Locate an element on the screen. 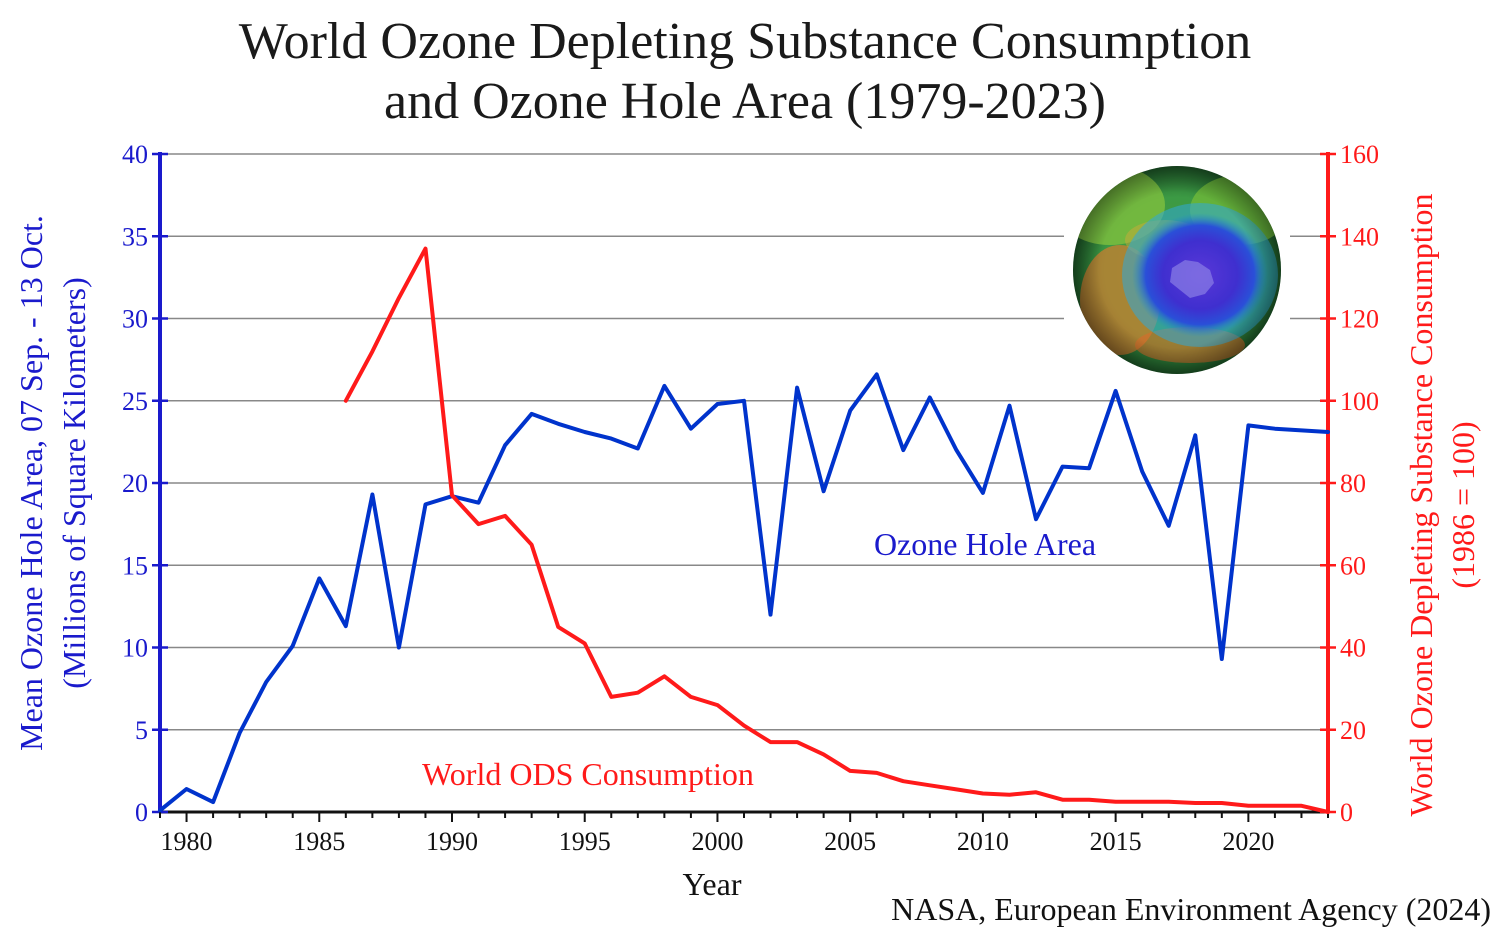 This screenshot has width=1500, height=930. x-tick-label: 1985 is located at coordinates (319, 841).